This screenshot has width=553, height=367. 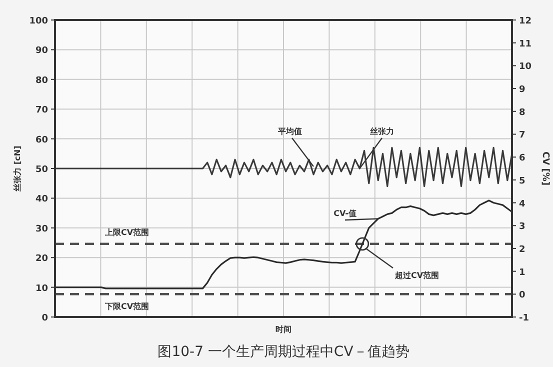 I want to click on y2-tick-label: 8, so click(x=522, y=113).